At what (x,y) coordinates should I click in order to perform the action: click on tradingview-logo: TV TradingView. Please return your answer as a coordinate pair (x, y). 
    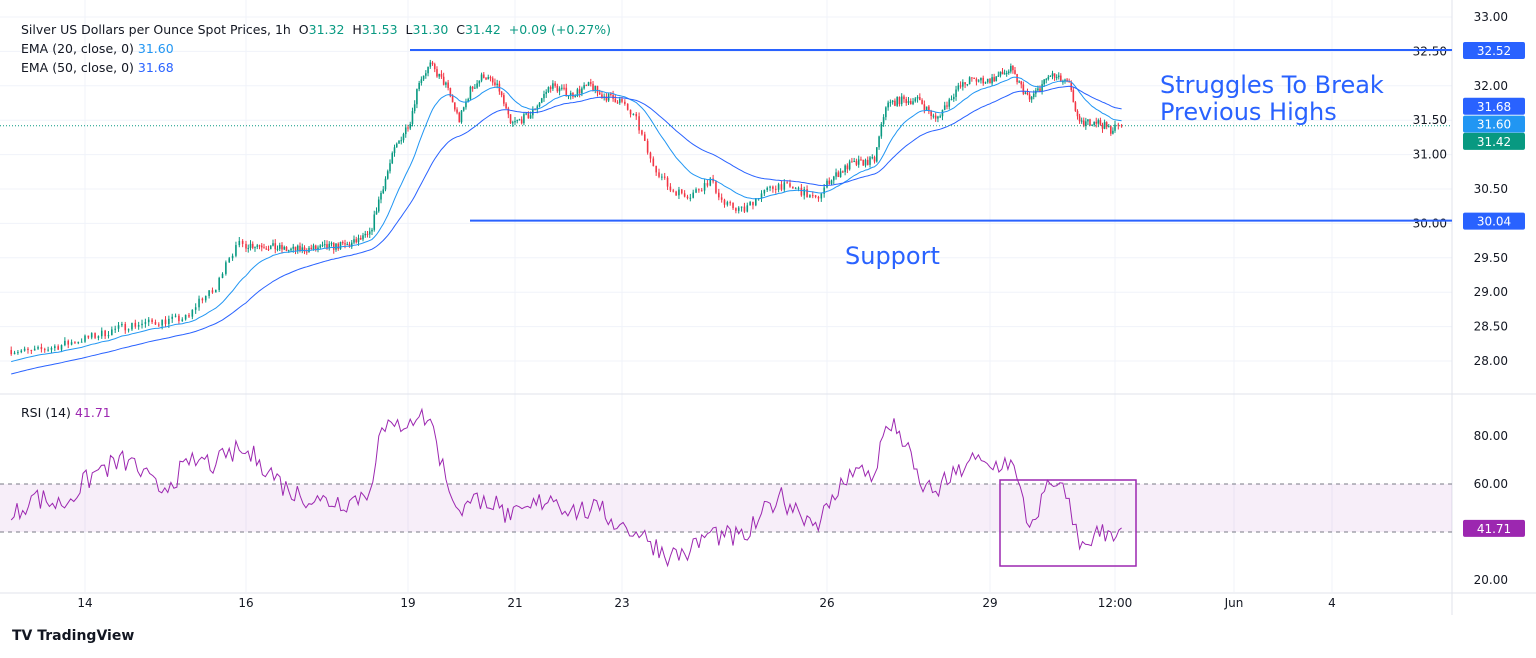
    Looking at the image, I should click on (73, 636).